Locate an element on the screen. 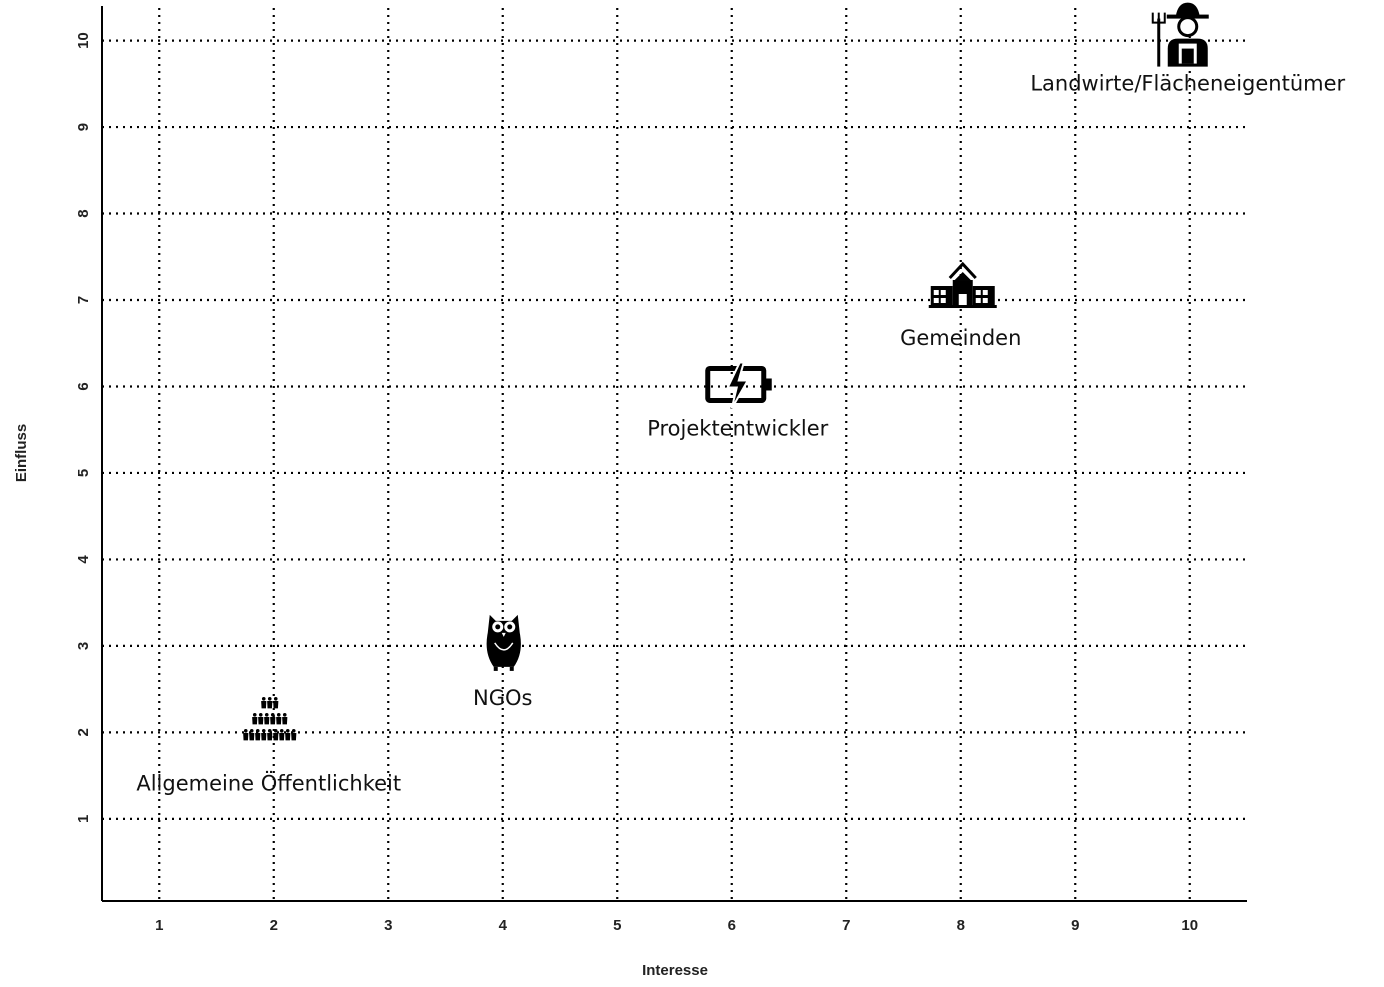 This screenshot has height=987, width=1384. x-tick-label: 2 is located at coordinates (274, 925).